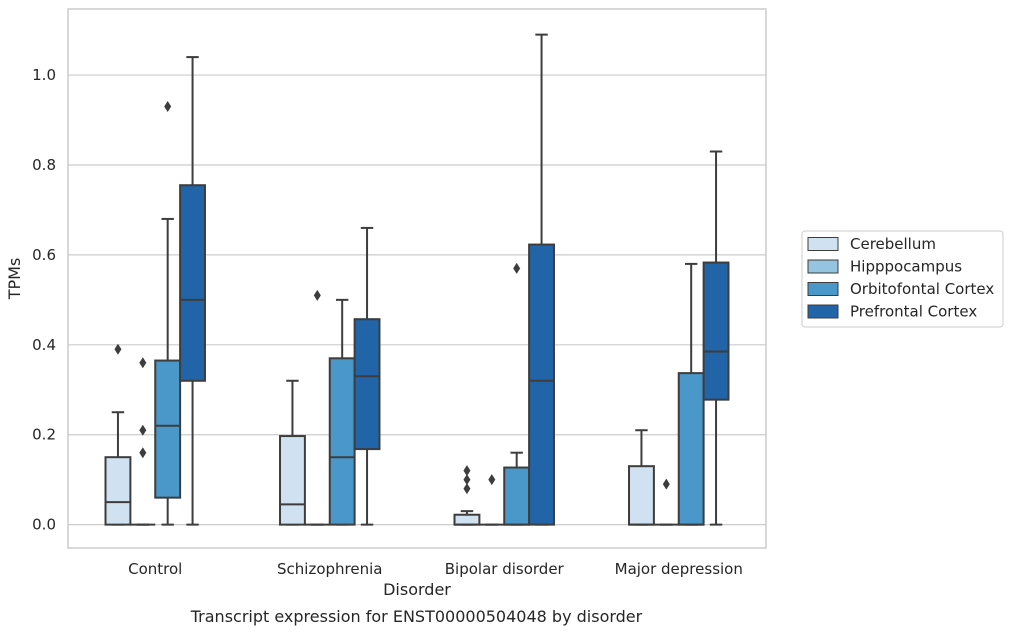 The width and height of the screenshot is (1014, 634). Describe the element at coordinates (906, 267) in the screenshot. I see `legend-label: Hipppocampus` at that location.